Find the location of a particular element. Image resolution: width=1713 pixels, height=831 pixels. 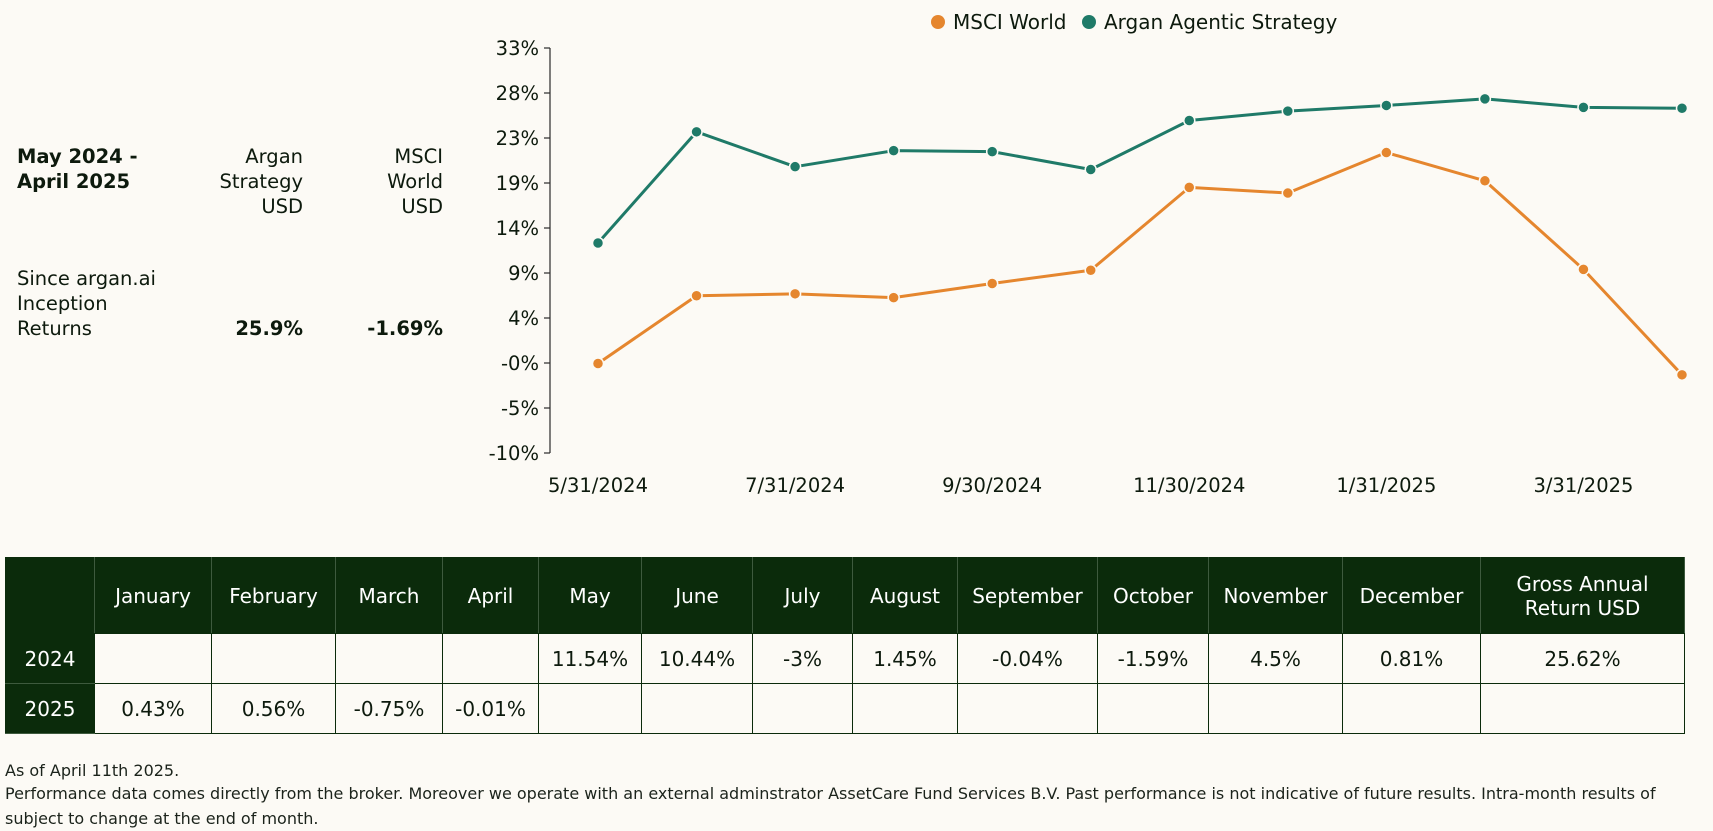

return-cell: 0.43% is located at coordinates (153, 708).